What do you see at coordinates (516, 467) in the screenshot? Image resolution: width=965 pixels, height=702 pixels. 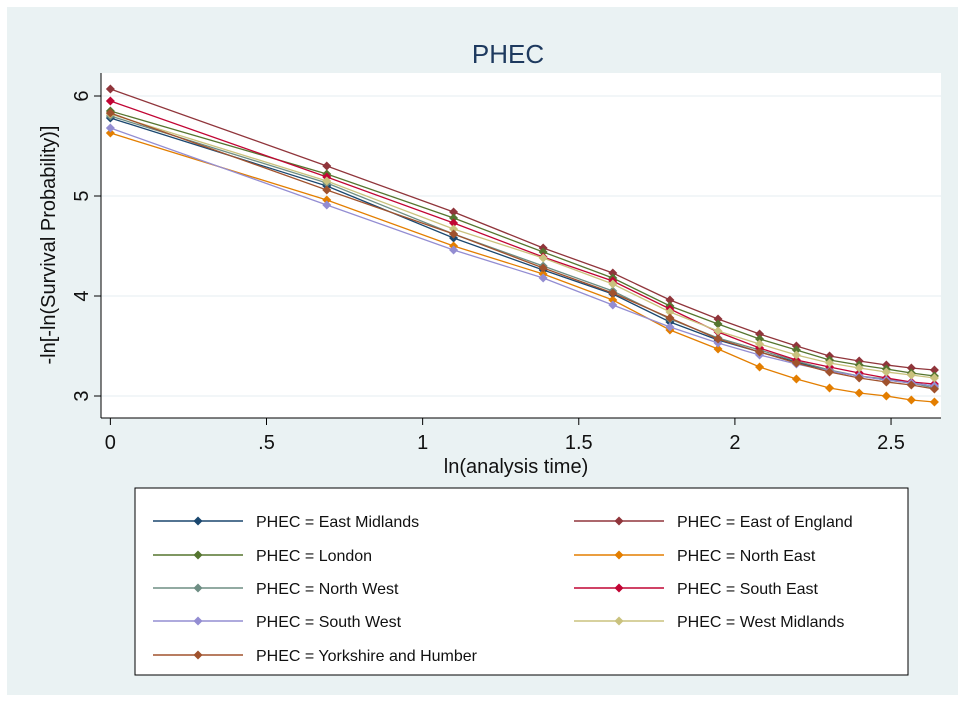 I see `x-axis-label: ln(analysis time)` at bounding box center [516, 467].